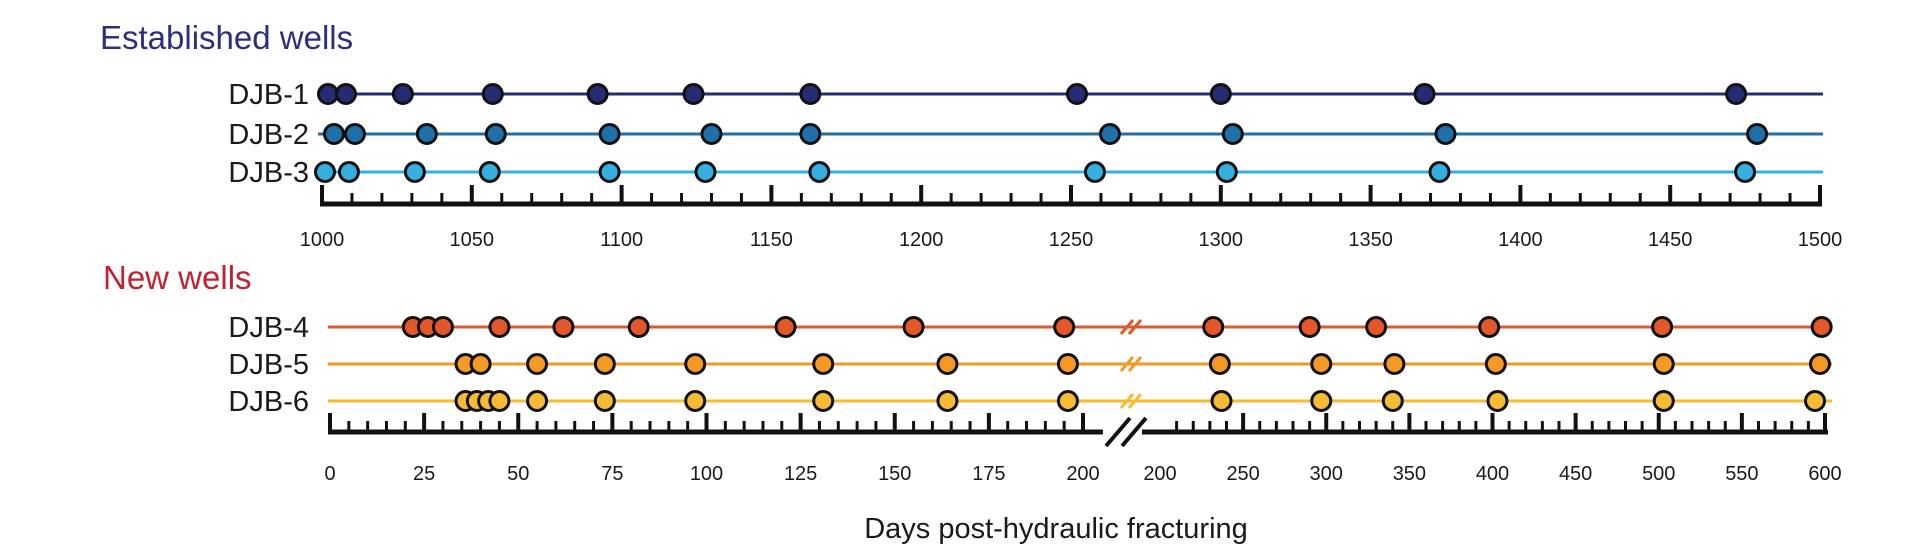  Describe the element at coordinates (800, 474) in the screenshot. I see `new-wells-tick-label: 125` at that location.